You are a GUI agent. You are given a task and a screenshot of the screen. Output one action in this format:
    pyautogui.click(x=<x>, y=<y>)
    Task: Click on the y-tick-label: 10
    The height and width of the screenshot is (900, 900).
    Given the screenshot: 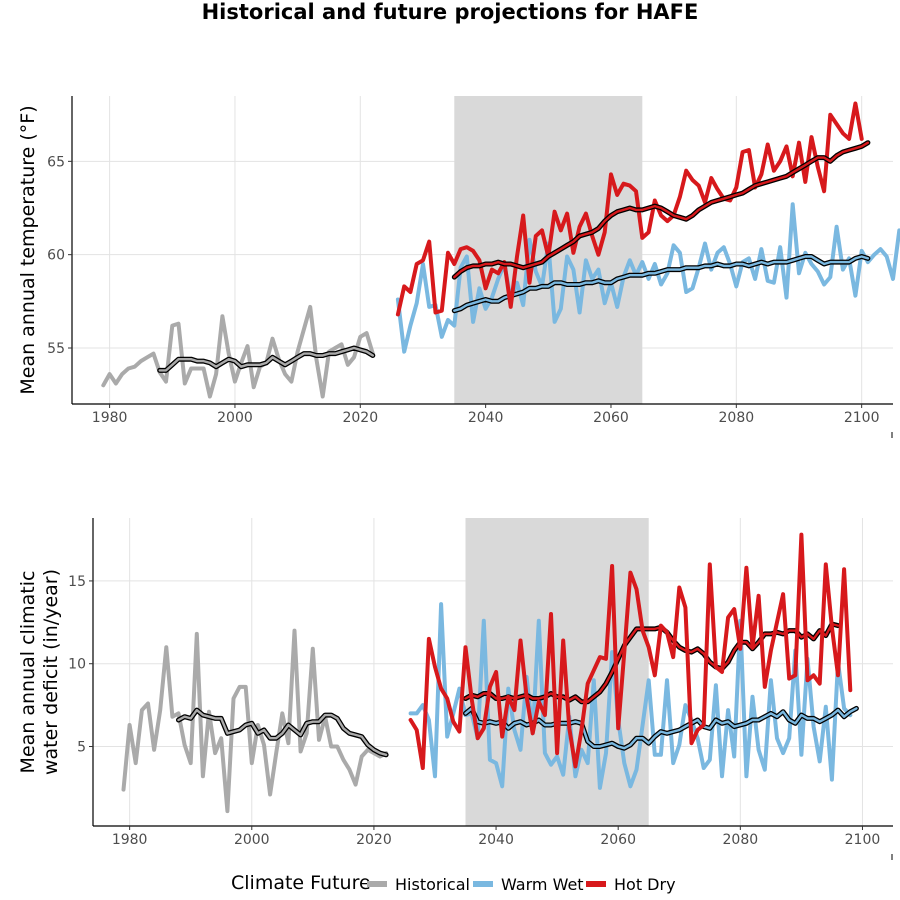 What is the action you would take?
    pyautogui.click(x=77, y=665)
    